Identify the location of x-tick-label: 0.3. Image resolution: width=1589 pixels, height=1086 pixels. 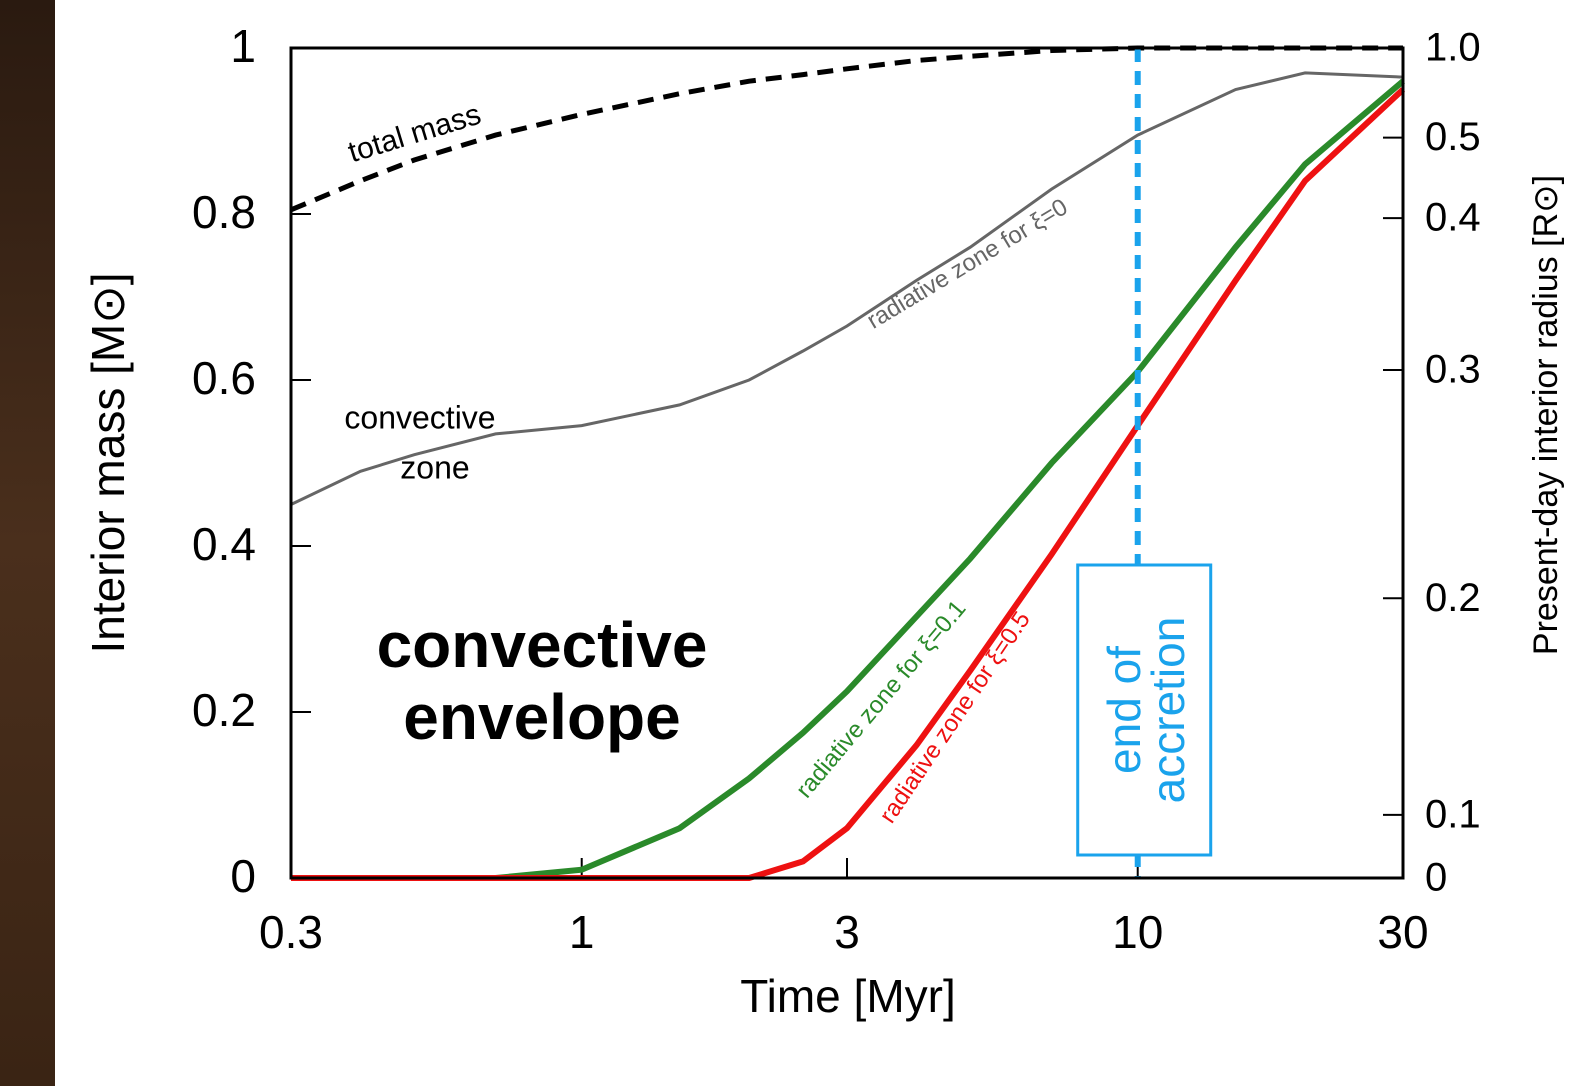
(291, 932).